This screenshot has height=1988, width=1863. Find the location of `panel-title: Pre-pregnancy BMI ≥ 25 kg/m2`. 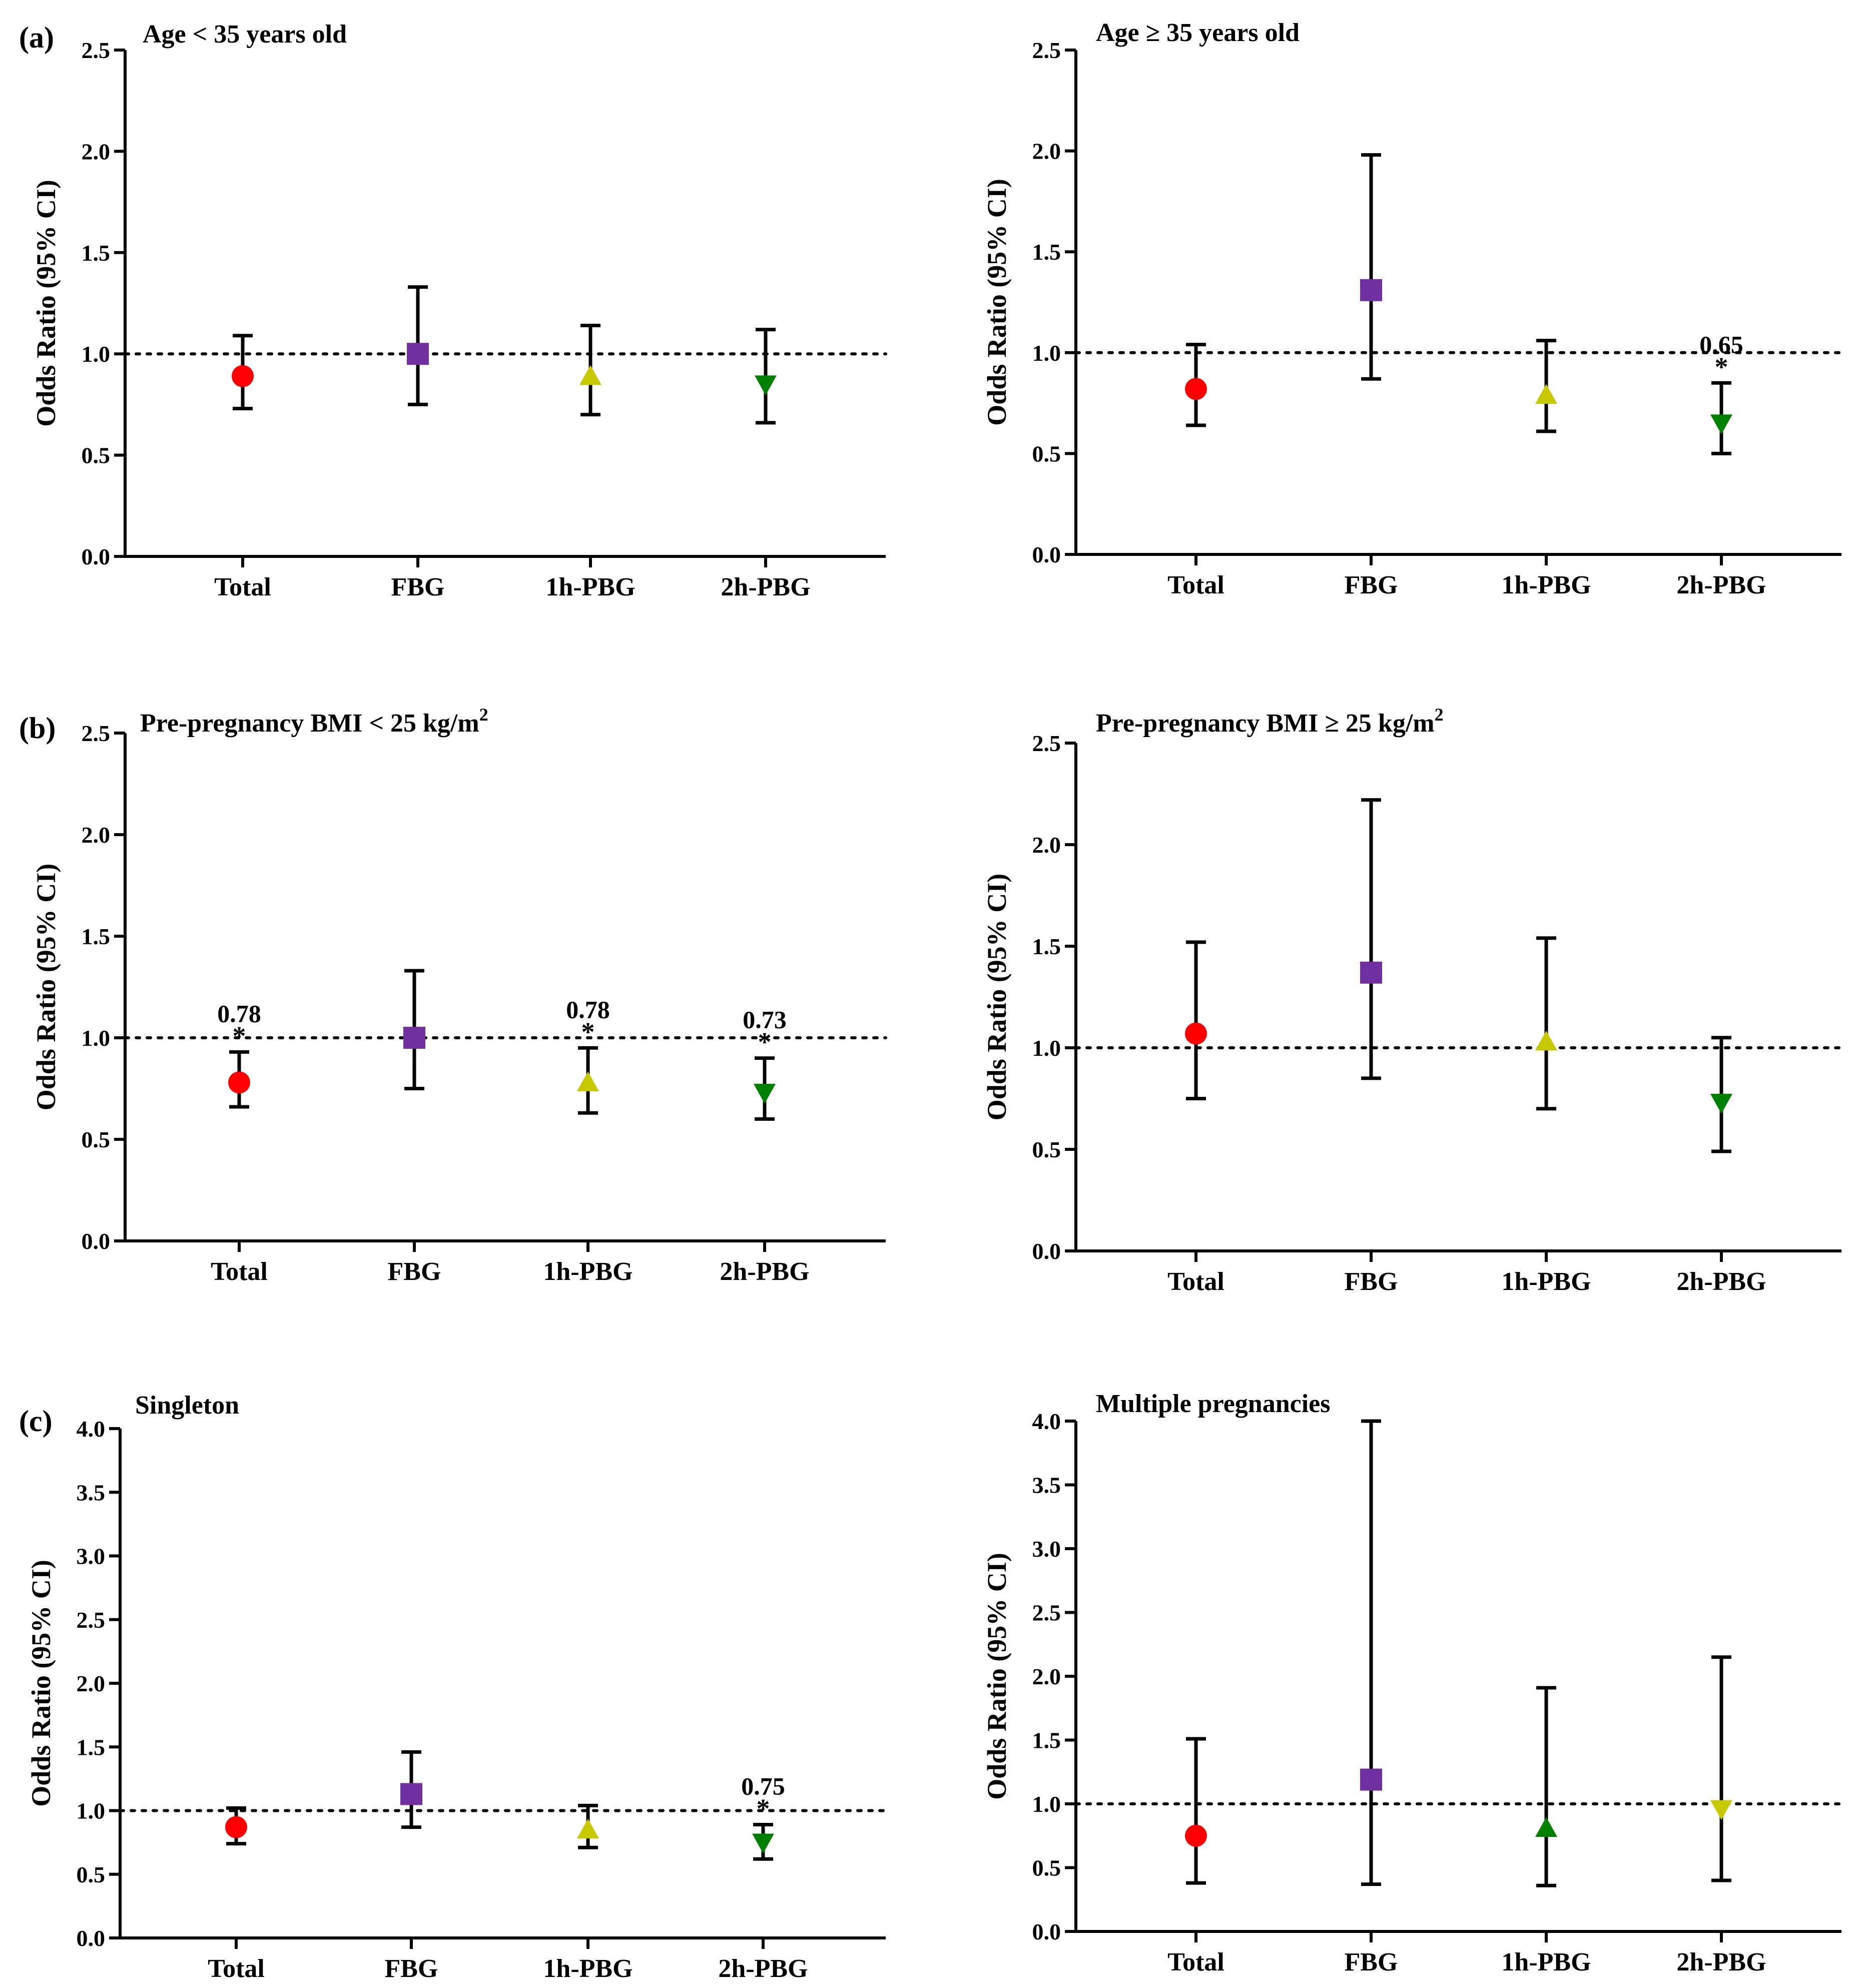

panel-title: Pre-pregnancy BMI ≥ 25 kg/m2 is located at coordinates (1270, 722).